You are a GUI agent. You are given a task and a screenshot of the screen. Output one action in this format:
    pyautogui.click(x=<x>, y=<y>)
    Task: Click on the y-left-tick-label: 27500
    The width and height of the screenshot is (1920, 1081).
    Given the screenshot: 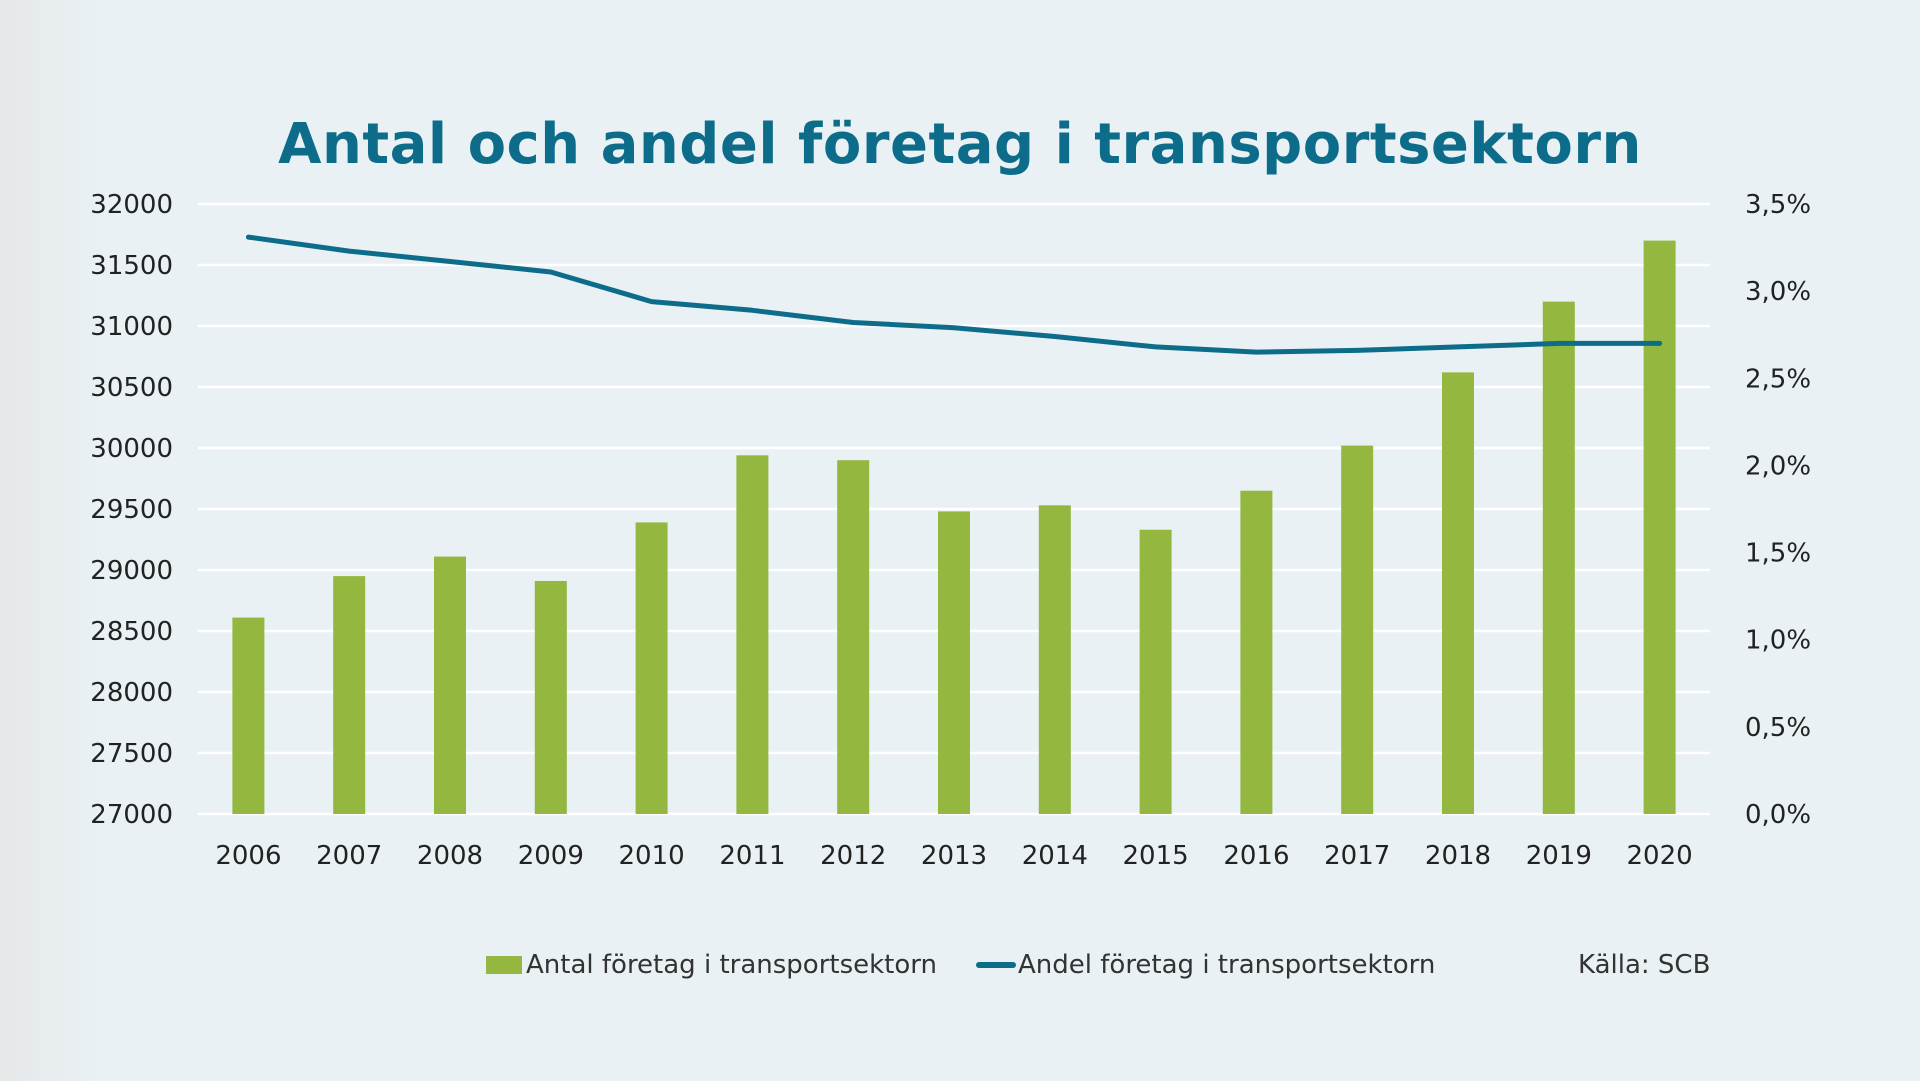 What is the action you would take?
    pyautogui.click(x=131, y=754)
    